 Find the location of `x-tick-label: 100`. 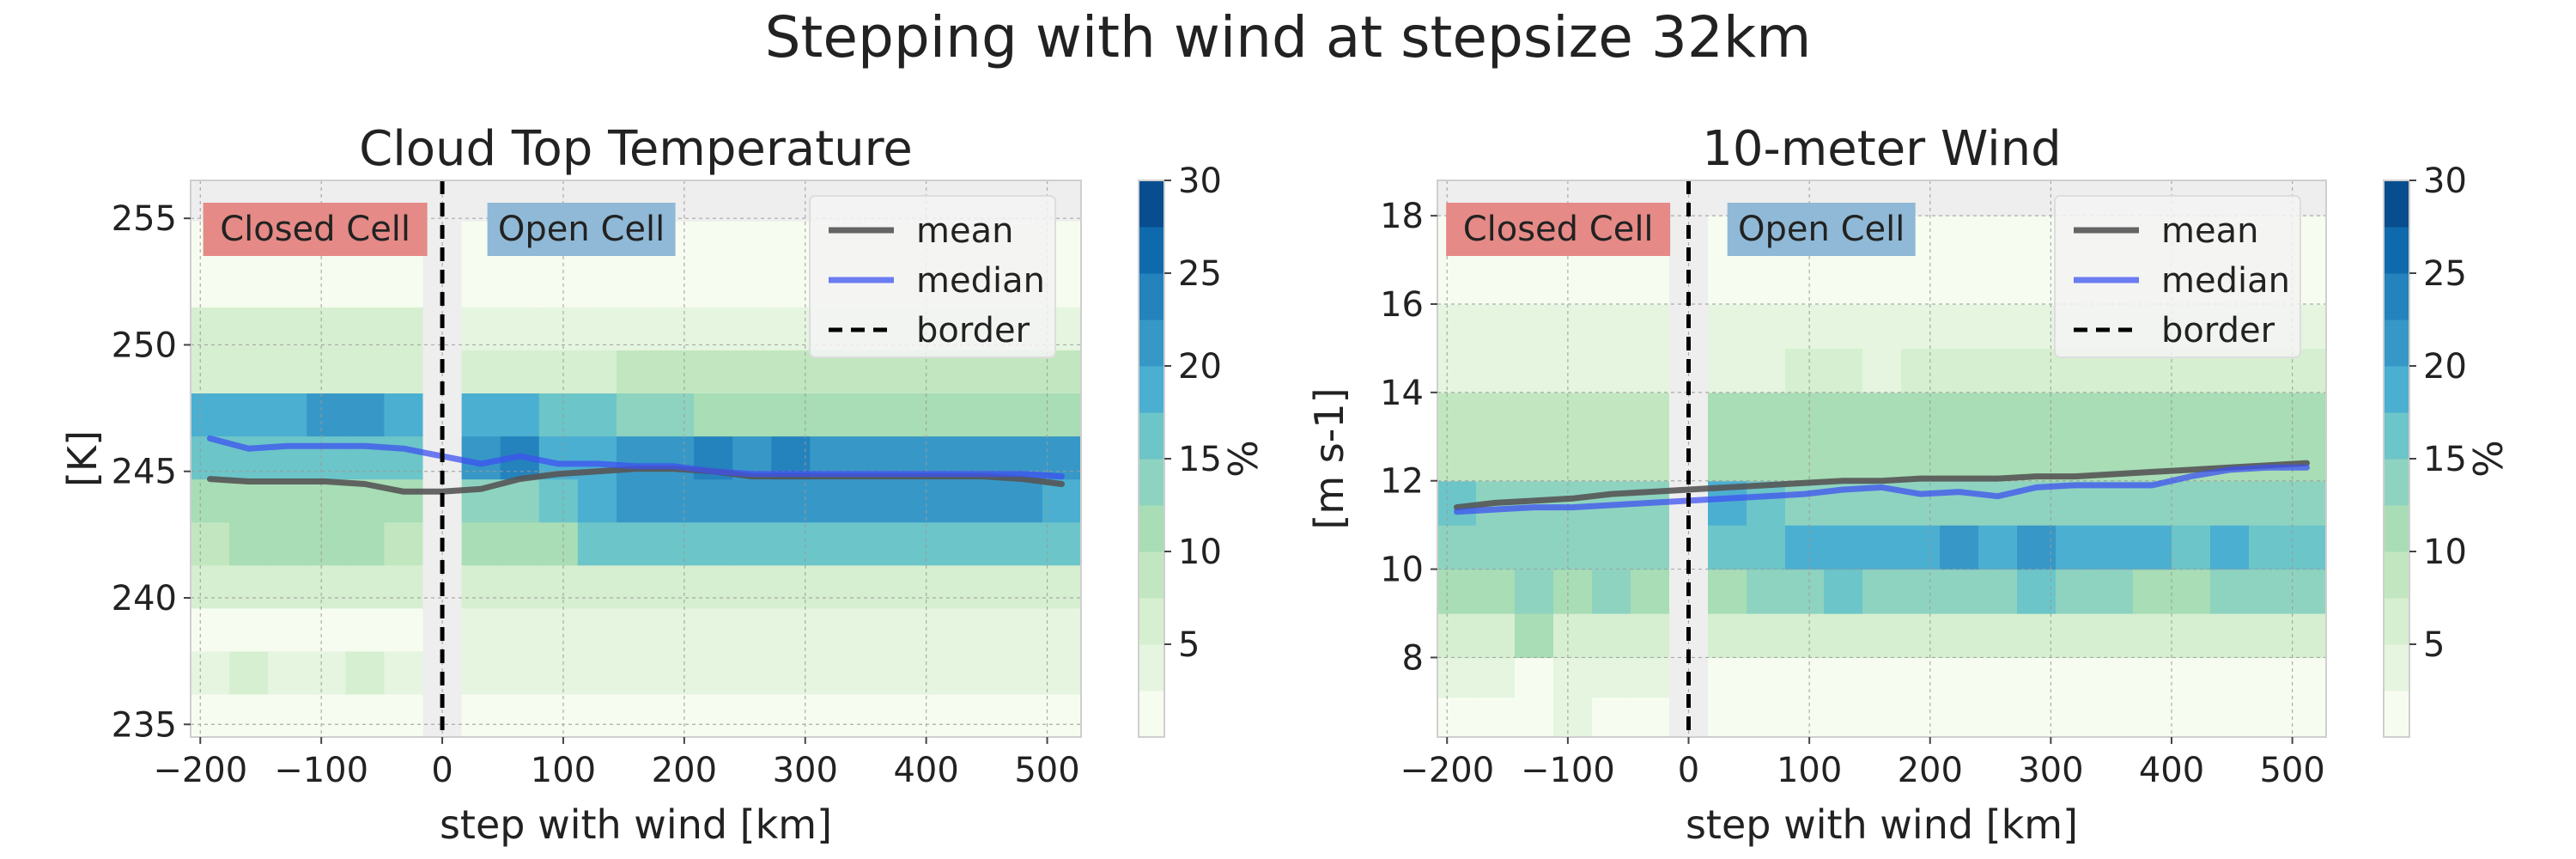

x-tick-label: 100 is located at coordinates (1809, 771).